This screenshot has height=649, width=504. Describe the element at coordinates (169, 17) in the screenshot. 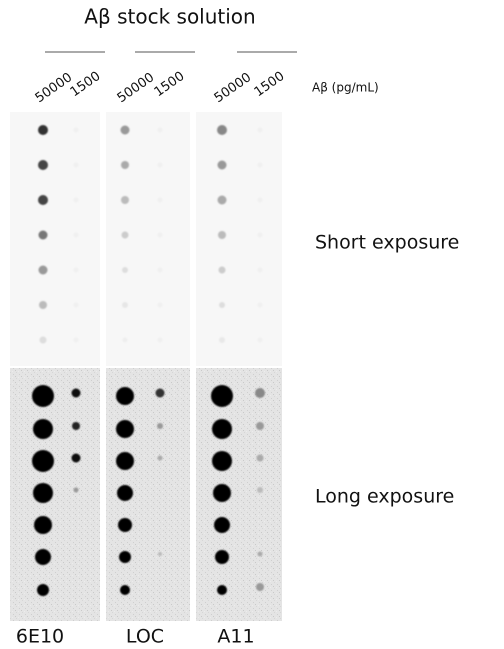

I see `title: Aβ stock solution` at that location.